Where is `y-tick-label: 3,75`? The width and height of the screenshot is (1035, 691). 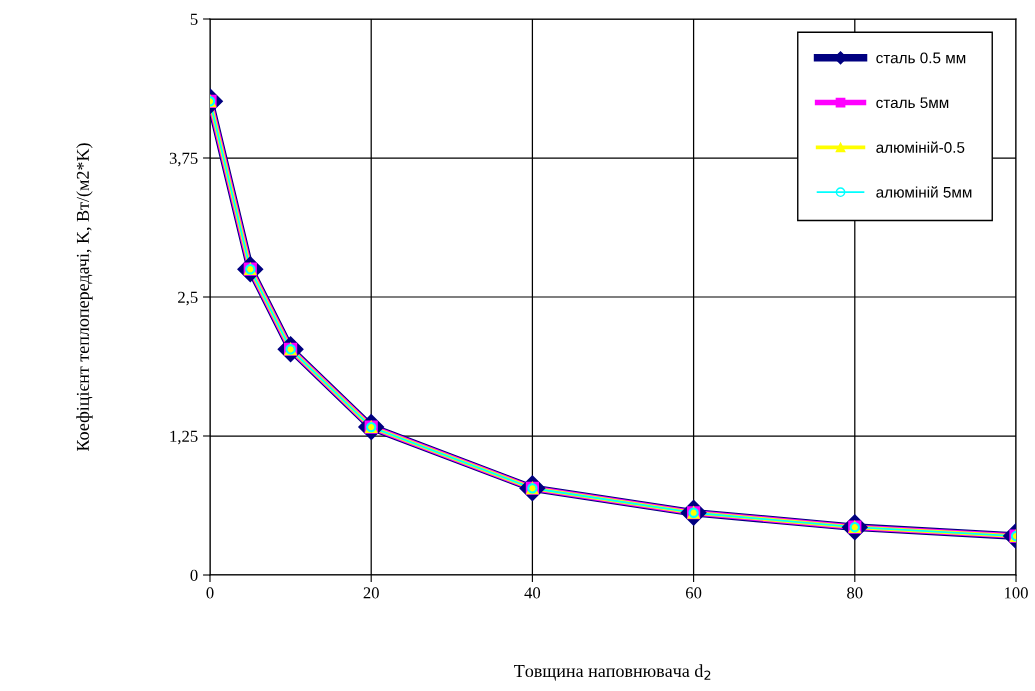 y-tick-label: 3,75 is located at coordinates (183, 159).